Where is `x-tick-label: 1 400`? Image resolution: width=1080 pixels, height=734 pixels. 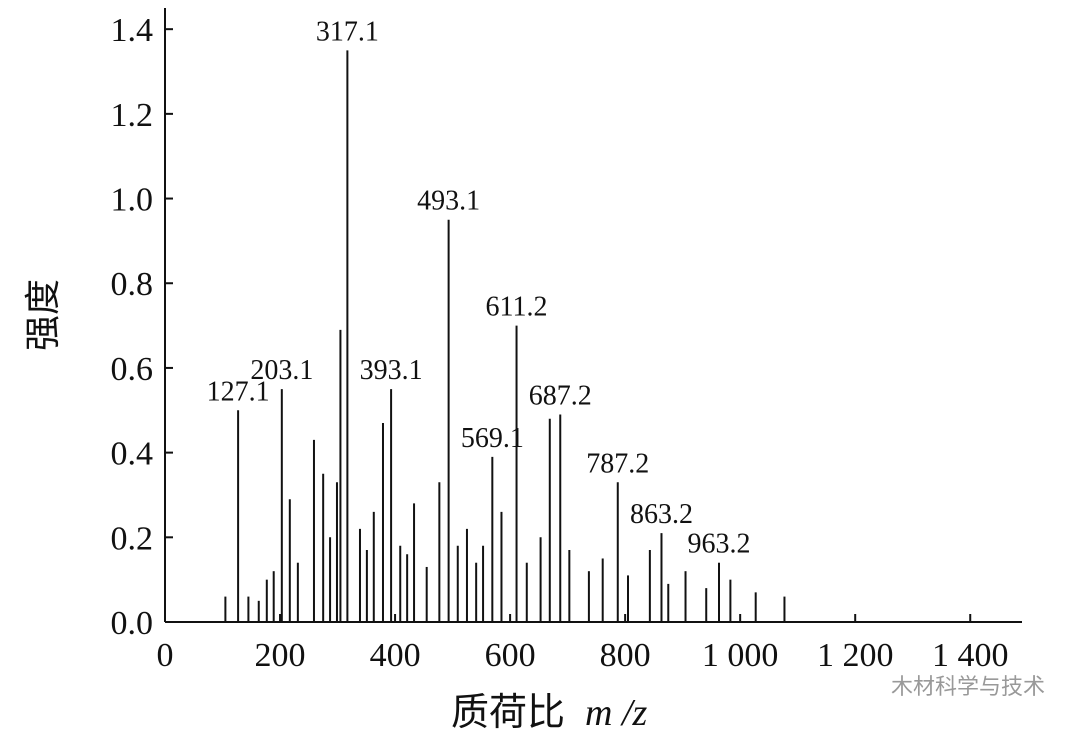 x-tick-label: 1 400 is located at coordinates (970, 655).